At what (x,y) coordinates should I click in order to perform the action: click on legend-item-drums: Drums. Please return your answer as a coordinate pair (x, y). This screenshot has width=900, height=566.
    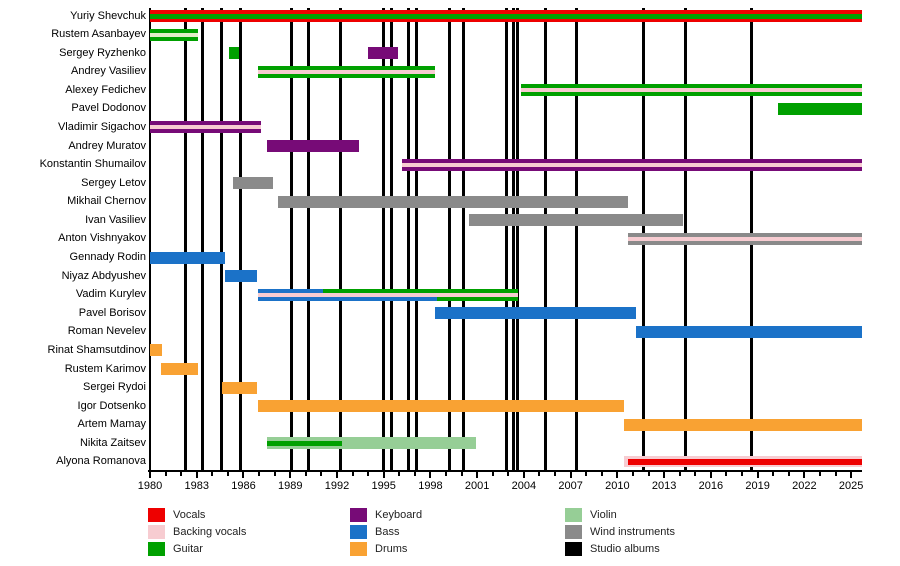
    Looking at the image, I should click on (445, 549).